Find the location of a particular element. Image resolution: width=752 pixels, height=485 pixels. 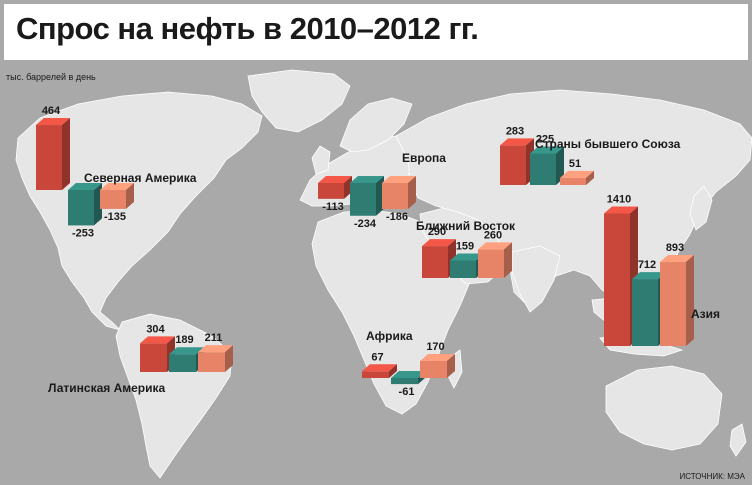

scandinavia-landmass is located at coordinates (376, 125).